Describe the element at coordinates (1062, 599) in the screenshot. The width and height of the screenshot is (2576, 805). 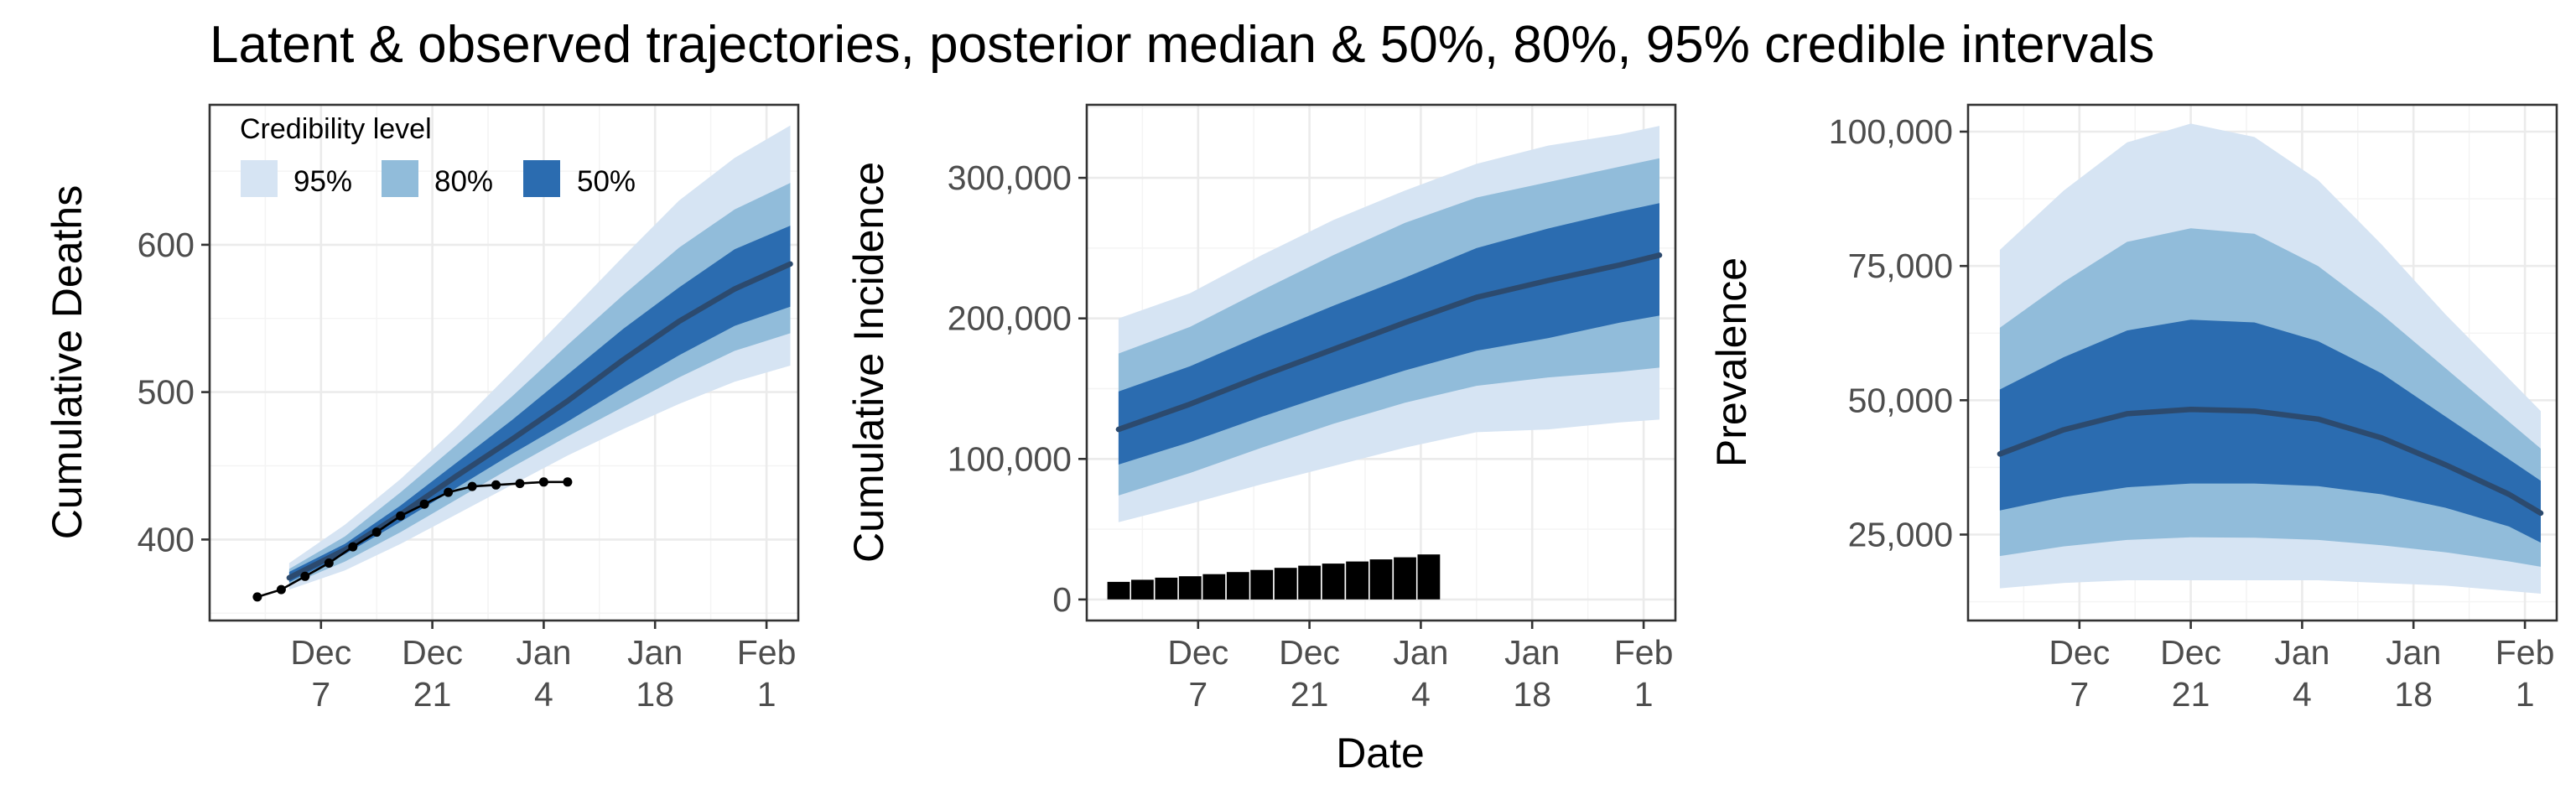
I see `y-tick-label: 0` at that location.